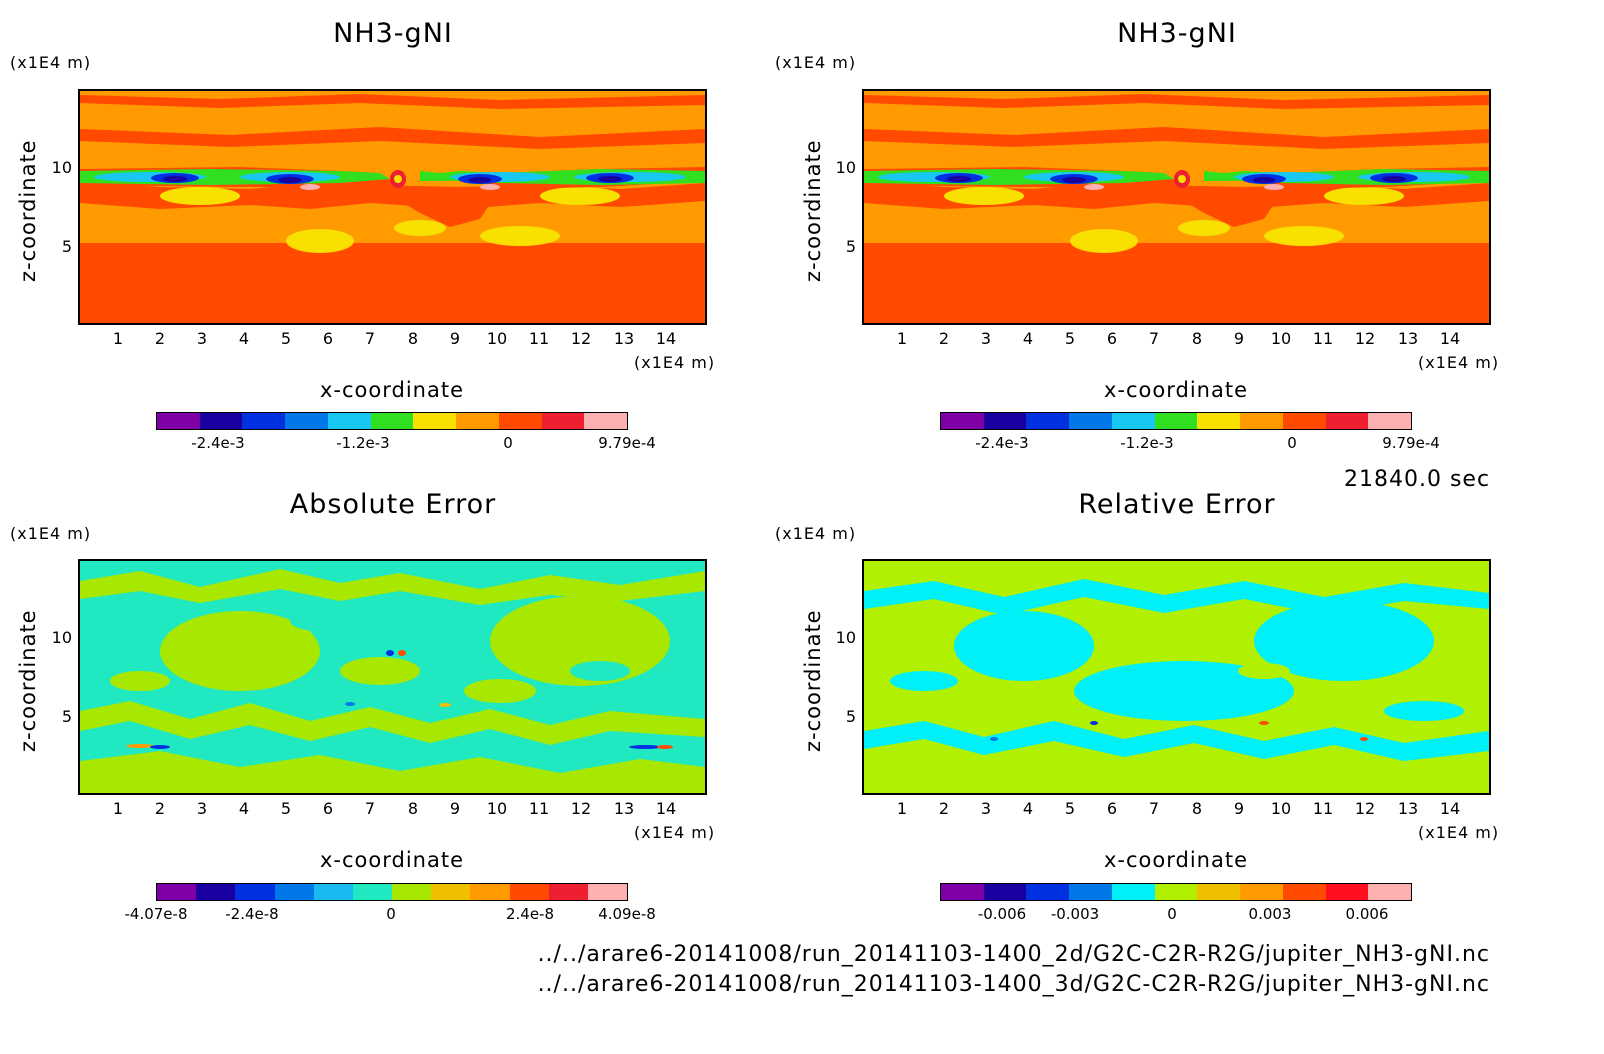 This screenshot has height=1054, width=1604. What do you see at coordinates (675, 832) in the screenshot?
I see `panel3-x-unit: (x1E4 m)` at bounding box center [675, 832].